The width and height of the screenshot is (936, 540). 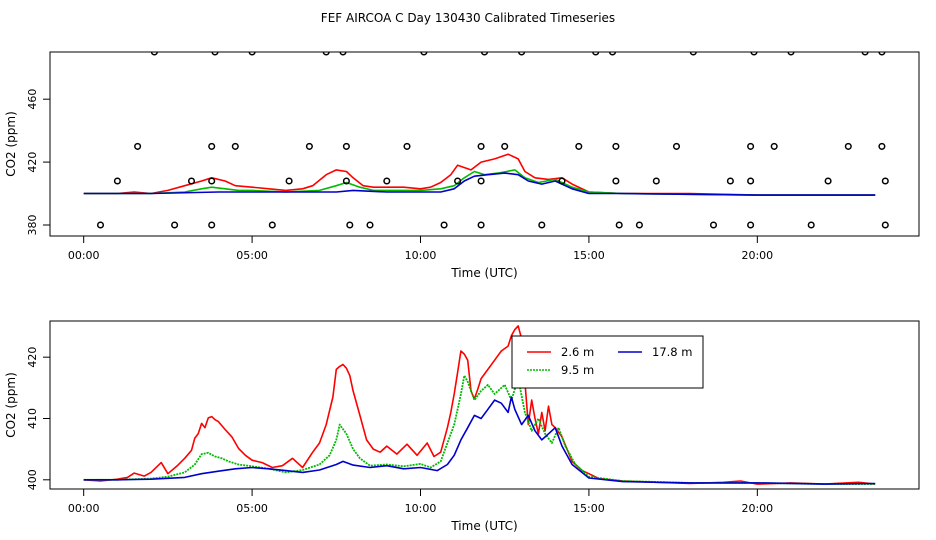 I want to click on legend-label: 2.6 m, so click(x=577, y=352).